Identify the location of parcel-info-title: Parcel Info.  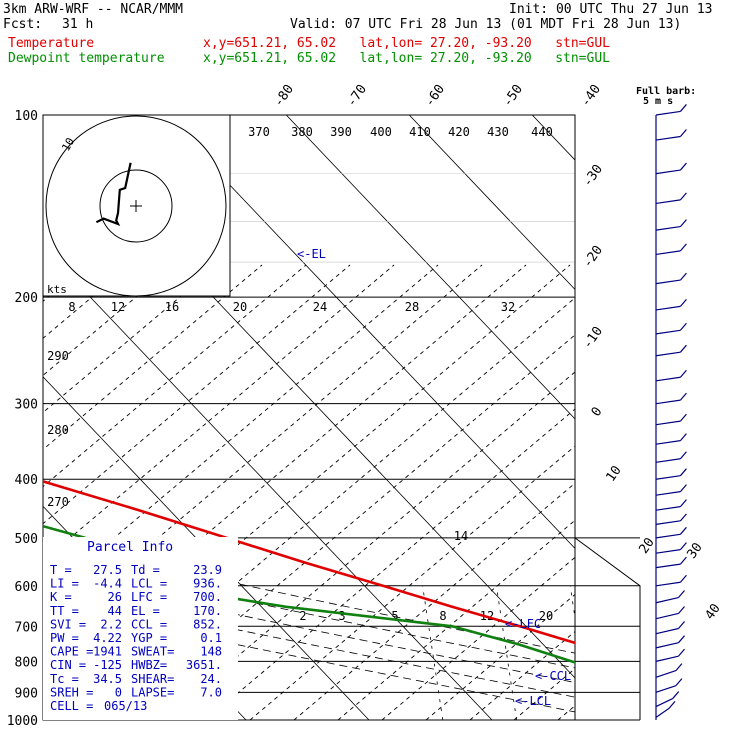
(130, 547).